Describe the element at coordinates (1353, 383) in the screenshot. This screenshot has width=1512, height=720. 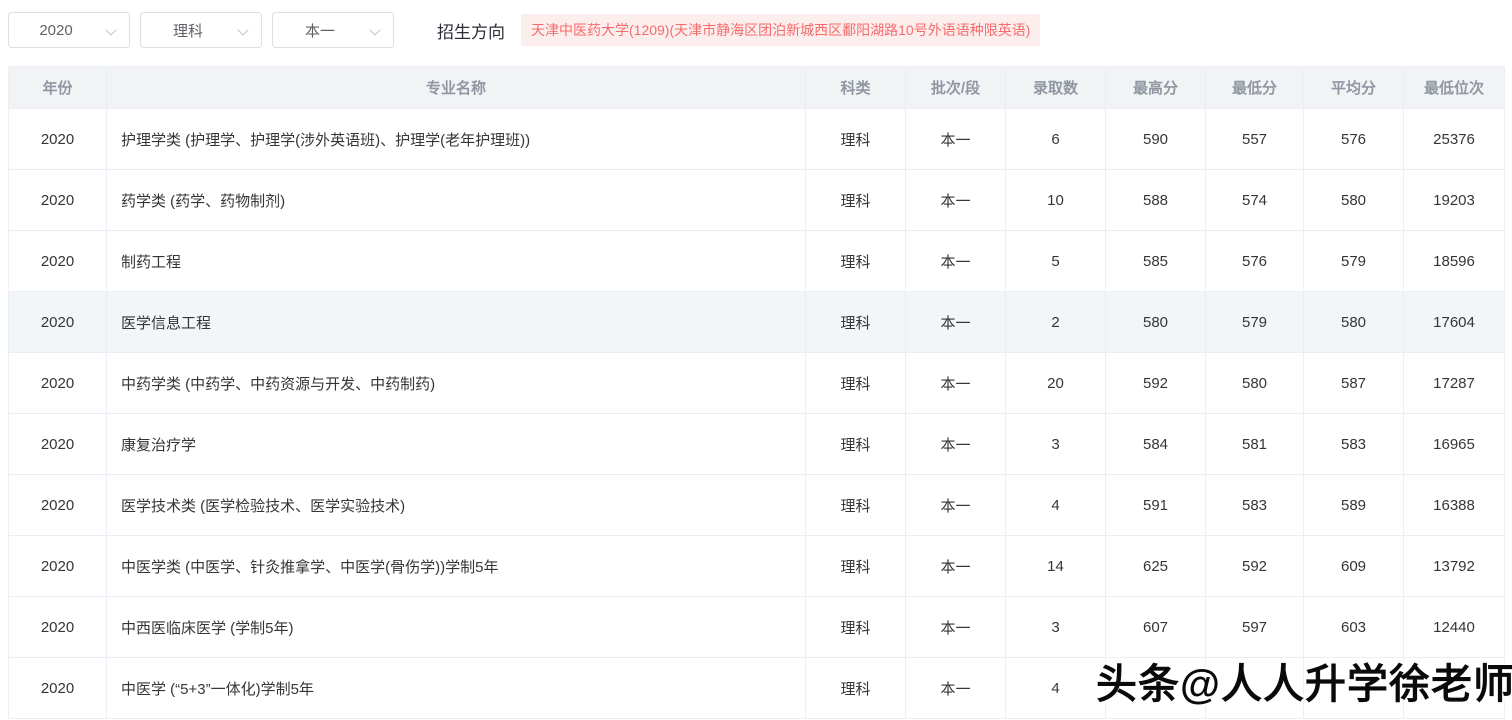
I see `cell-avg-score: 587` at that location.